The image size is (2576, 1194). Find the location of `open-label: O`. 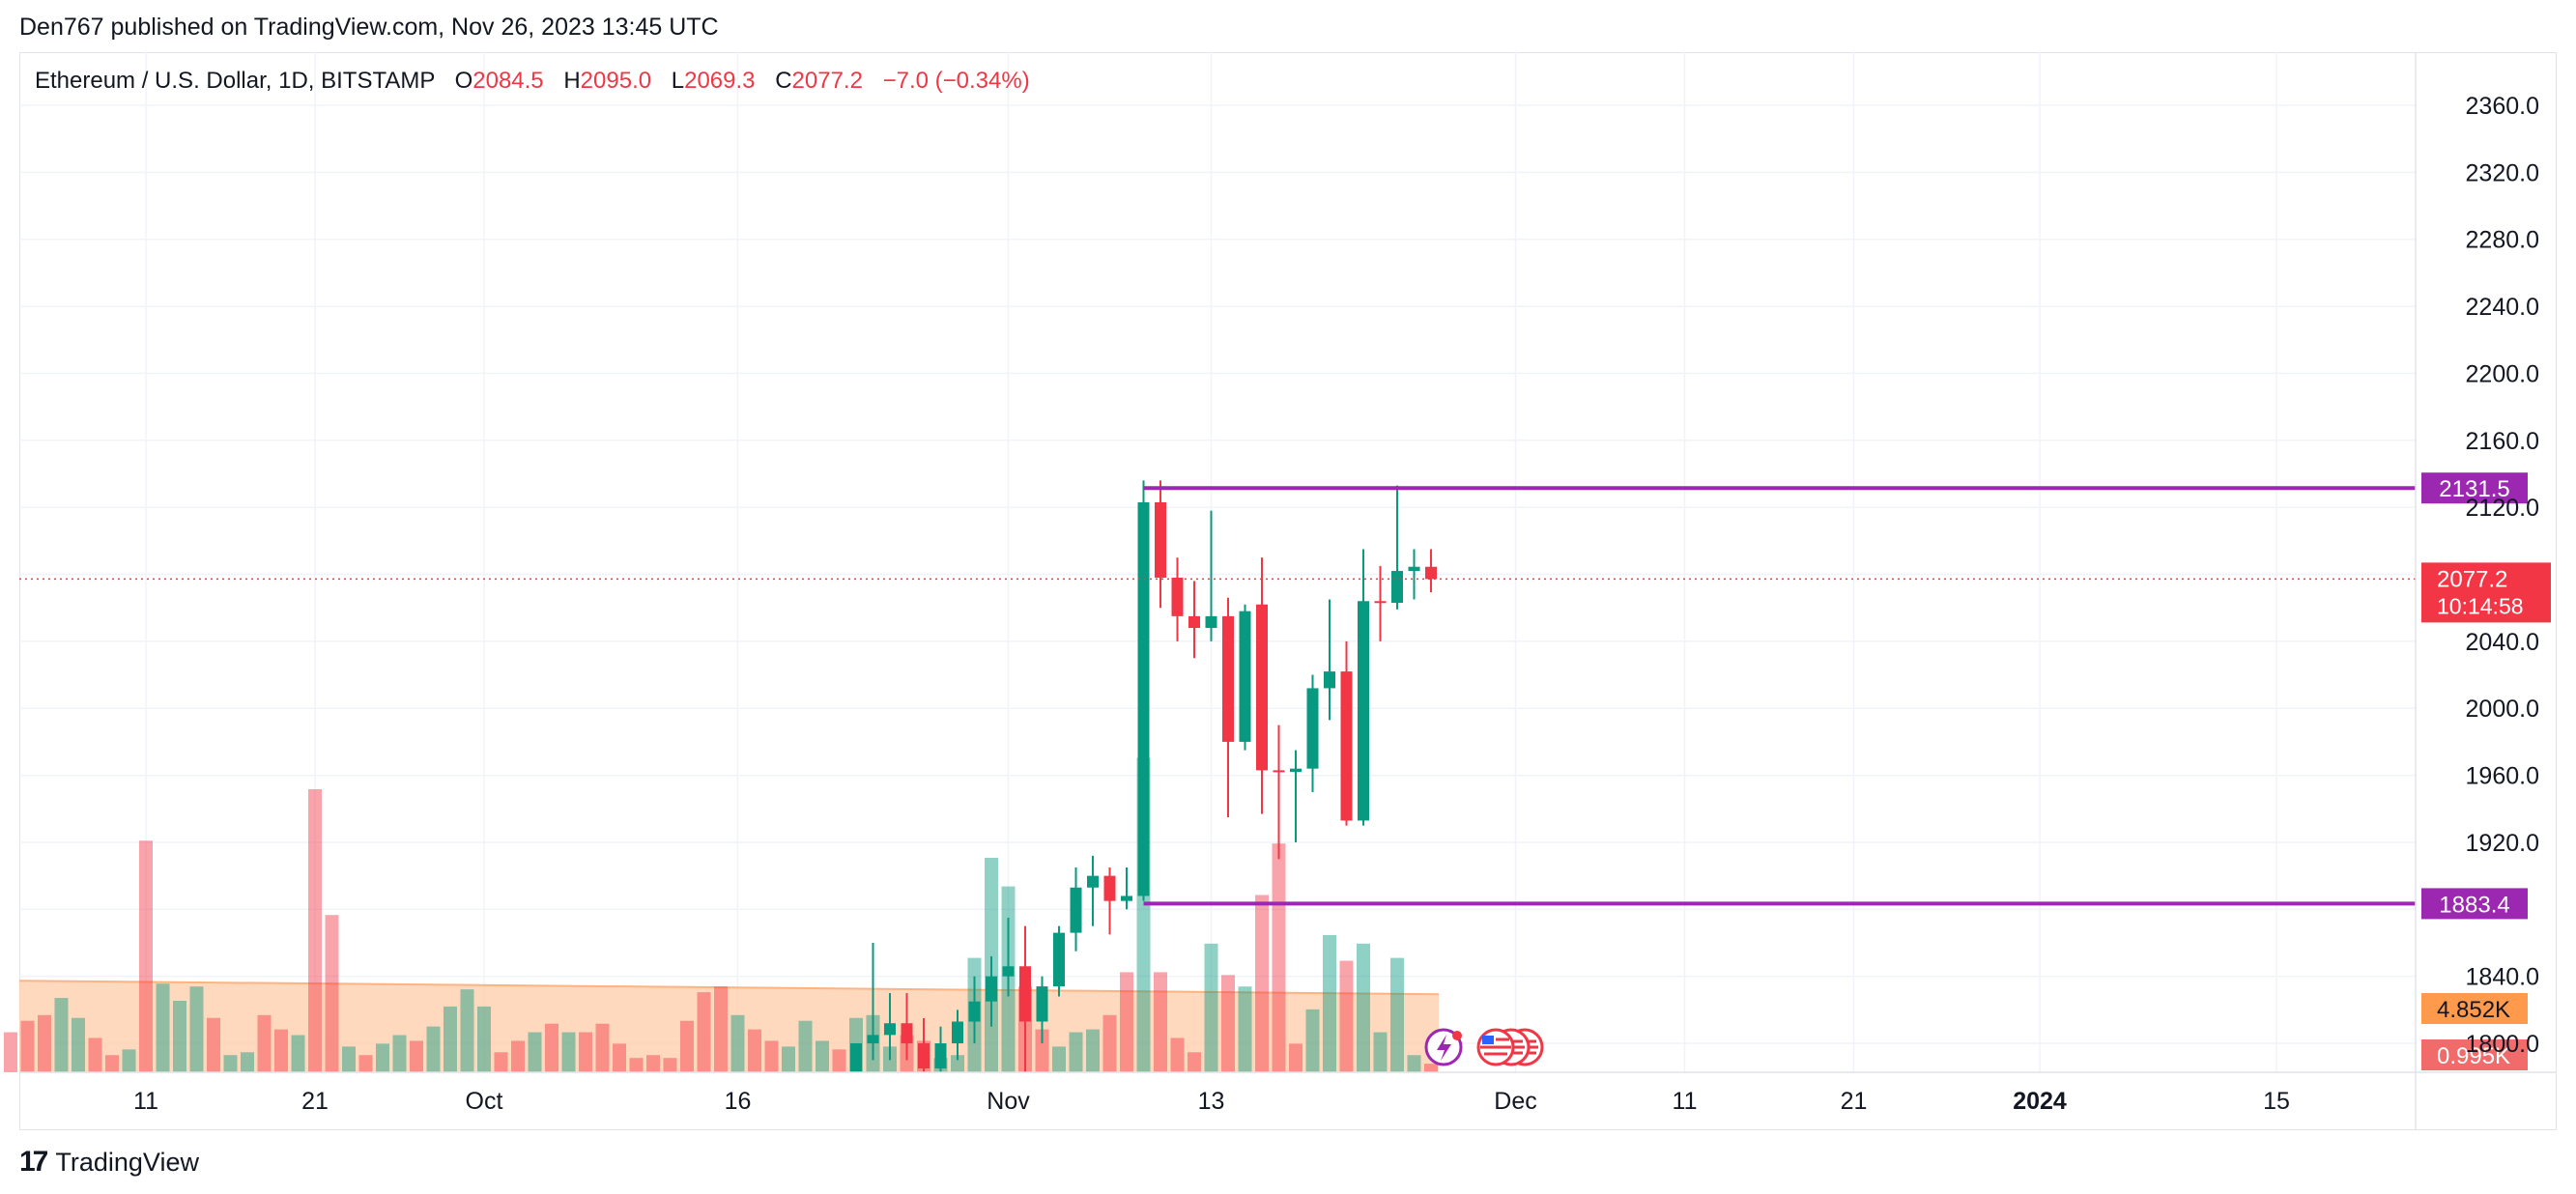

open-label: O is located at coordinates (464, 81).